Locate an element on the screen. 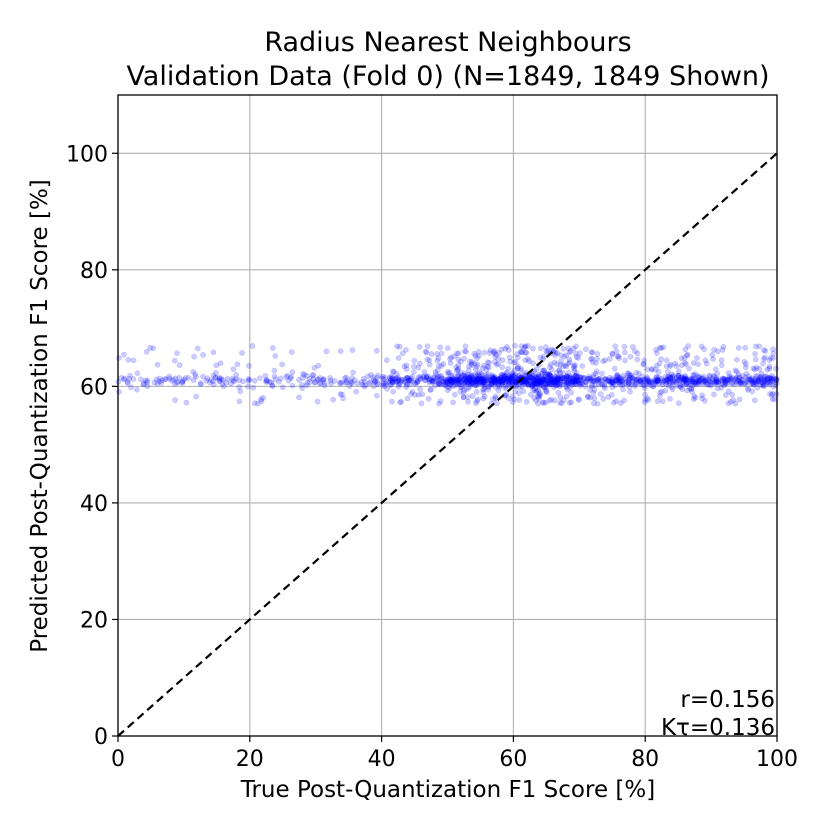 The width and height of the screenshot is (830, 830). x-tick-label: 80 is located at coordinates (645, 759).